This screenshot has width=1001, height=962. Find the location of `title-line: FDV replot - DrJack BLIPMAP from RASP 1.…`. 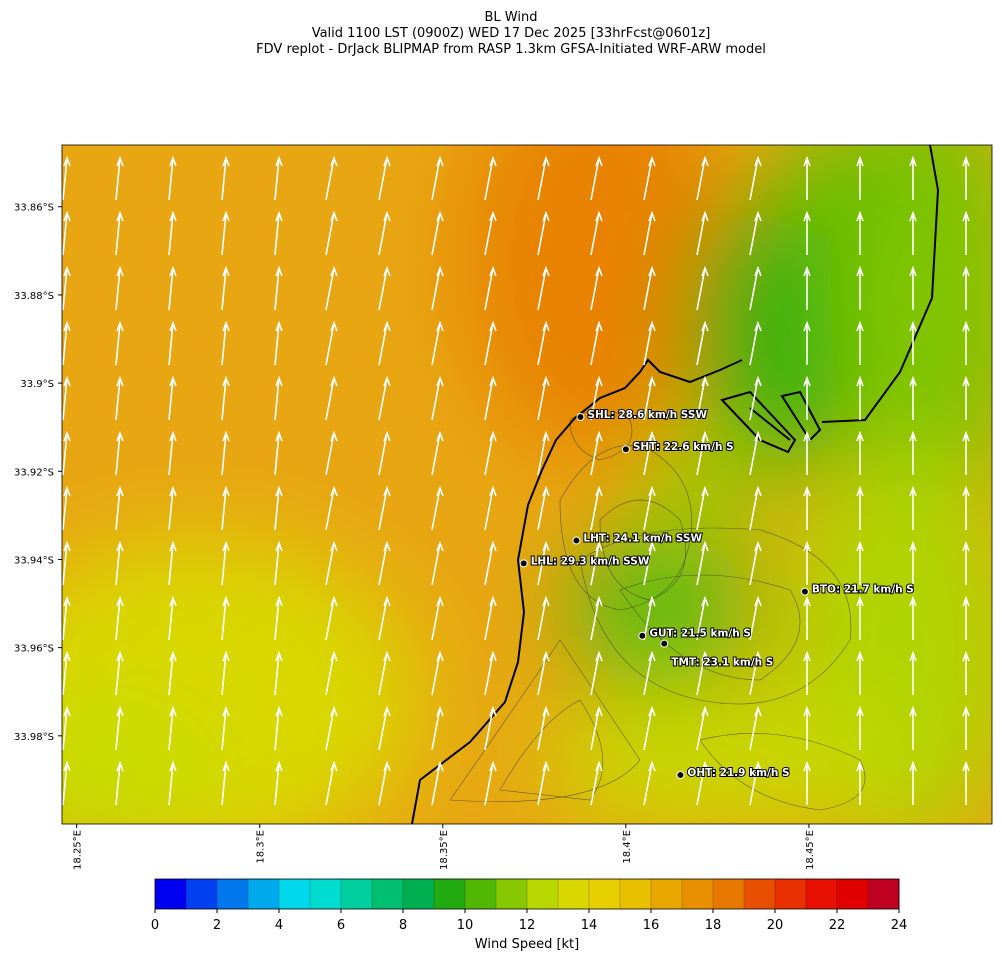

title-line: FDV replot - DrJack BLIPMAP from RASP 1.… is located at coordinates (511, 49).